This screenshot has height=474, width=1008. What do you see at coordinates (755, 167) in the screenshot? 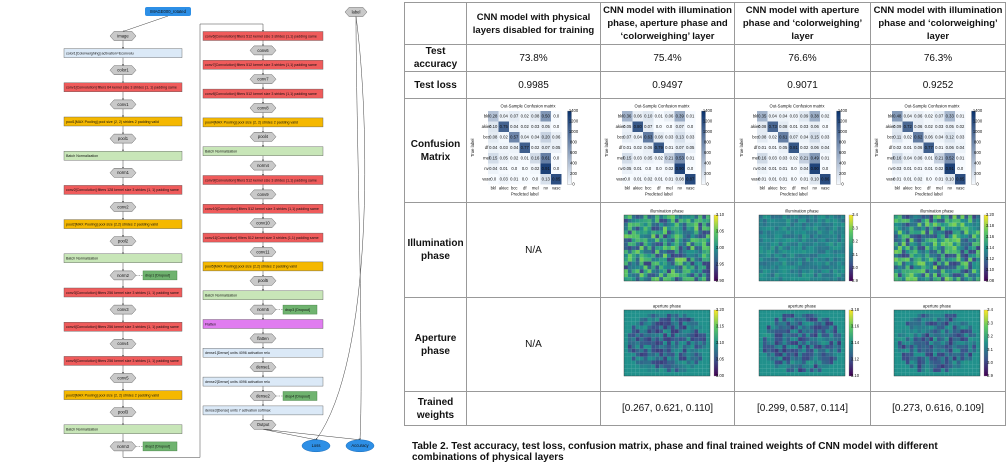
I see `row-class-label: nv` at bounding box center [755, 167].